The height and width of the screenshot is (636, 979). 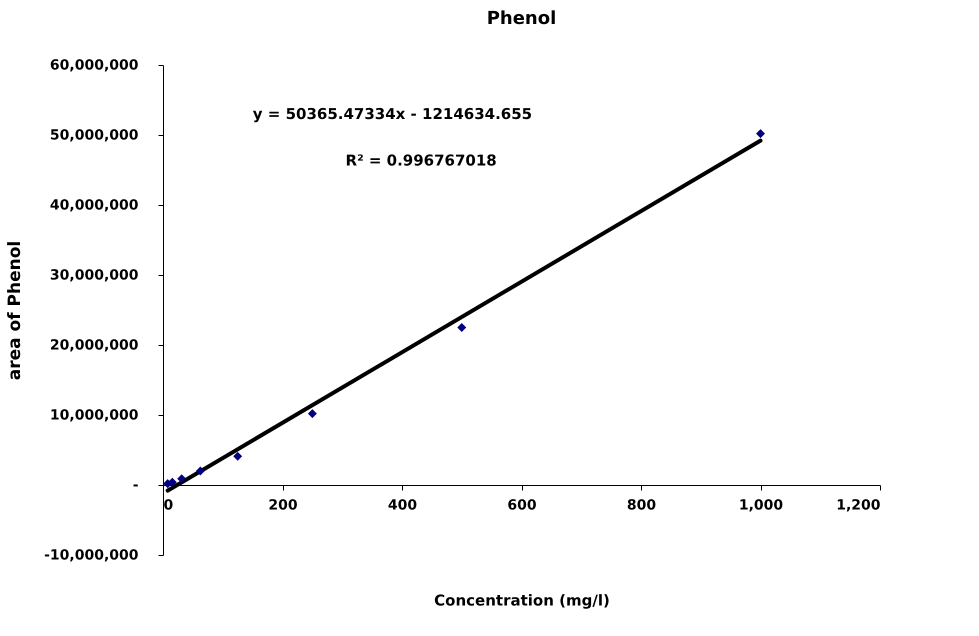 I want to click on annotation: R² = 0.996767018, so click(x=421, y=161).